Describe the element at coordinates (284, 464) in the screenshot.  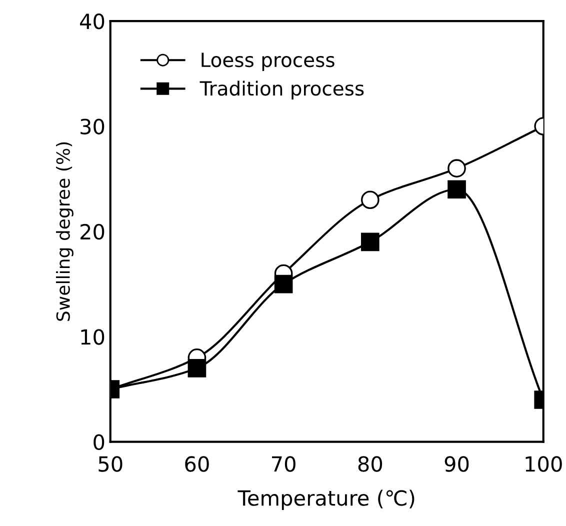
I see `x-tick-label: 70` at that location.